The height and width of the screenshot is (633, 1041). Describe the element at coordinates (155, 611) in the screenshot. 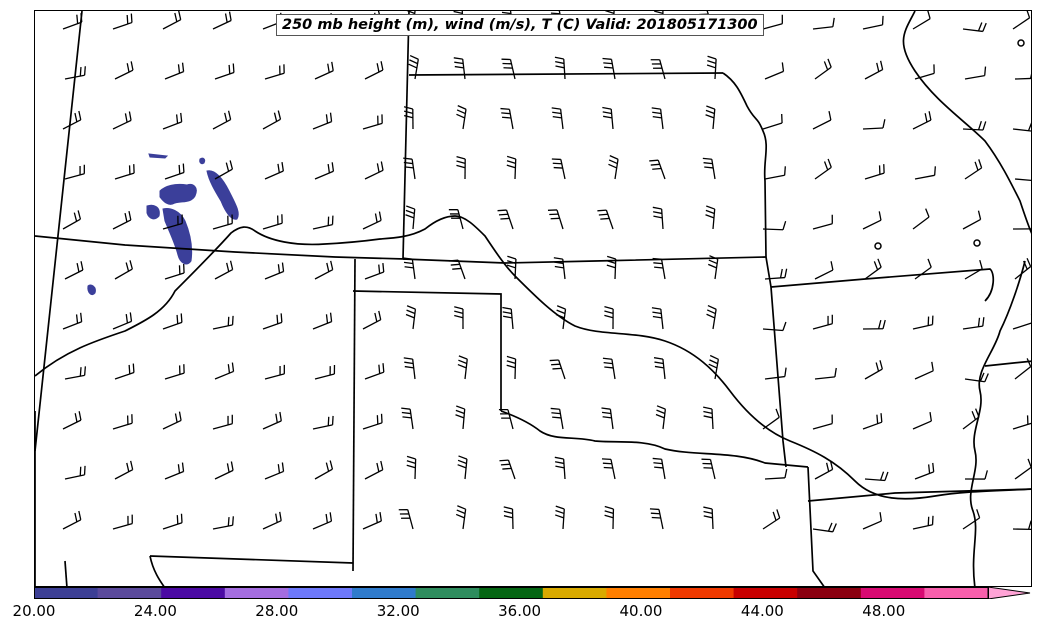

I see `colorbar-tick-label: 24.00` at that location.